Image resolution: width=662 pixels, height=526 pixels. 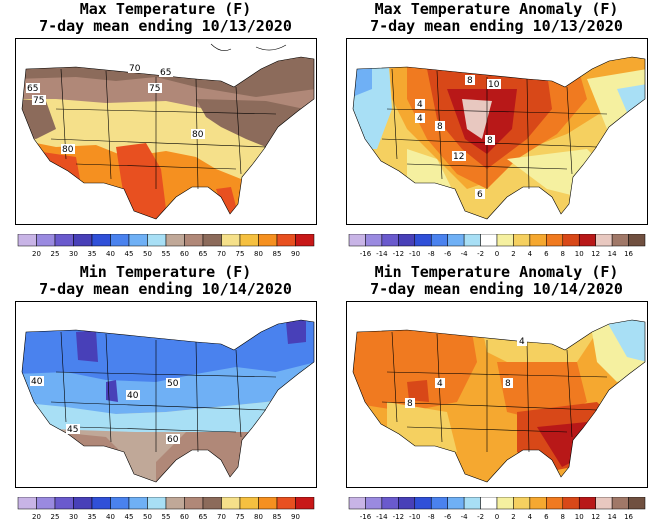 I want to click on colorbar-label: 90, so click(x=295, y=517).